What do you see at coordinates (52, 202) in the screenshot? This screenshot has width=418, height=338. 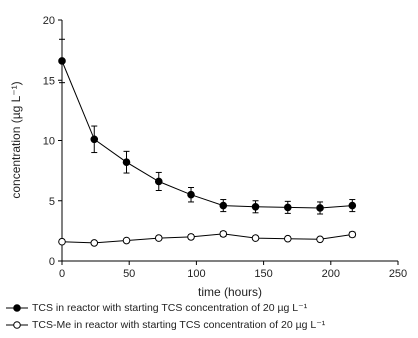 I see `y-tick-label: 5` at bounding box center [52, 202].